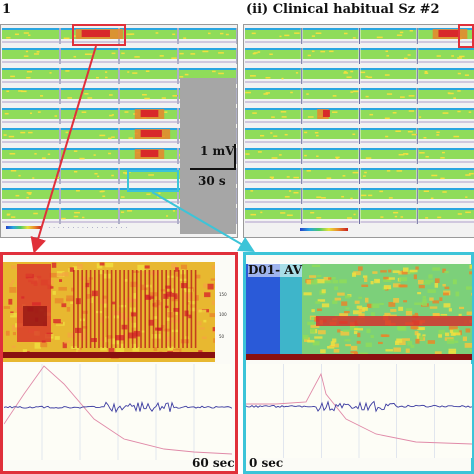  Describe the element at coordinates (359, 357) in the screenshot. I see `zoom-right-base` at that location.